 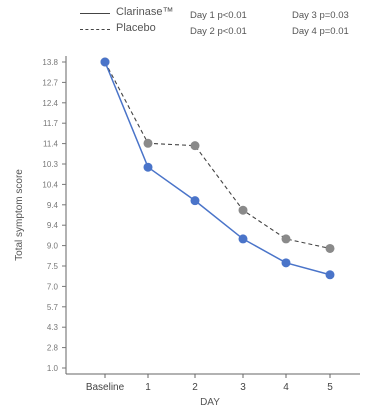 I want to click on y-tick-label: 13.8, so click(x=50, y=62).